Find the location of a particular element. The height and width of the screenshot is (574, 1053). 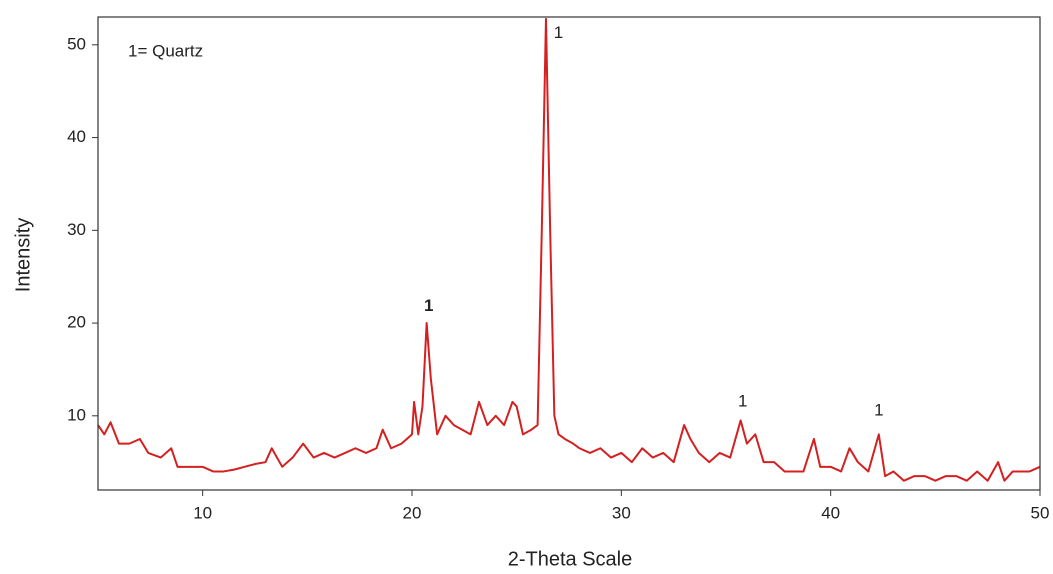

y-tick-label: 20 is located at coordinates (76, 322).